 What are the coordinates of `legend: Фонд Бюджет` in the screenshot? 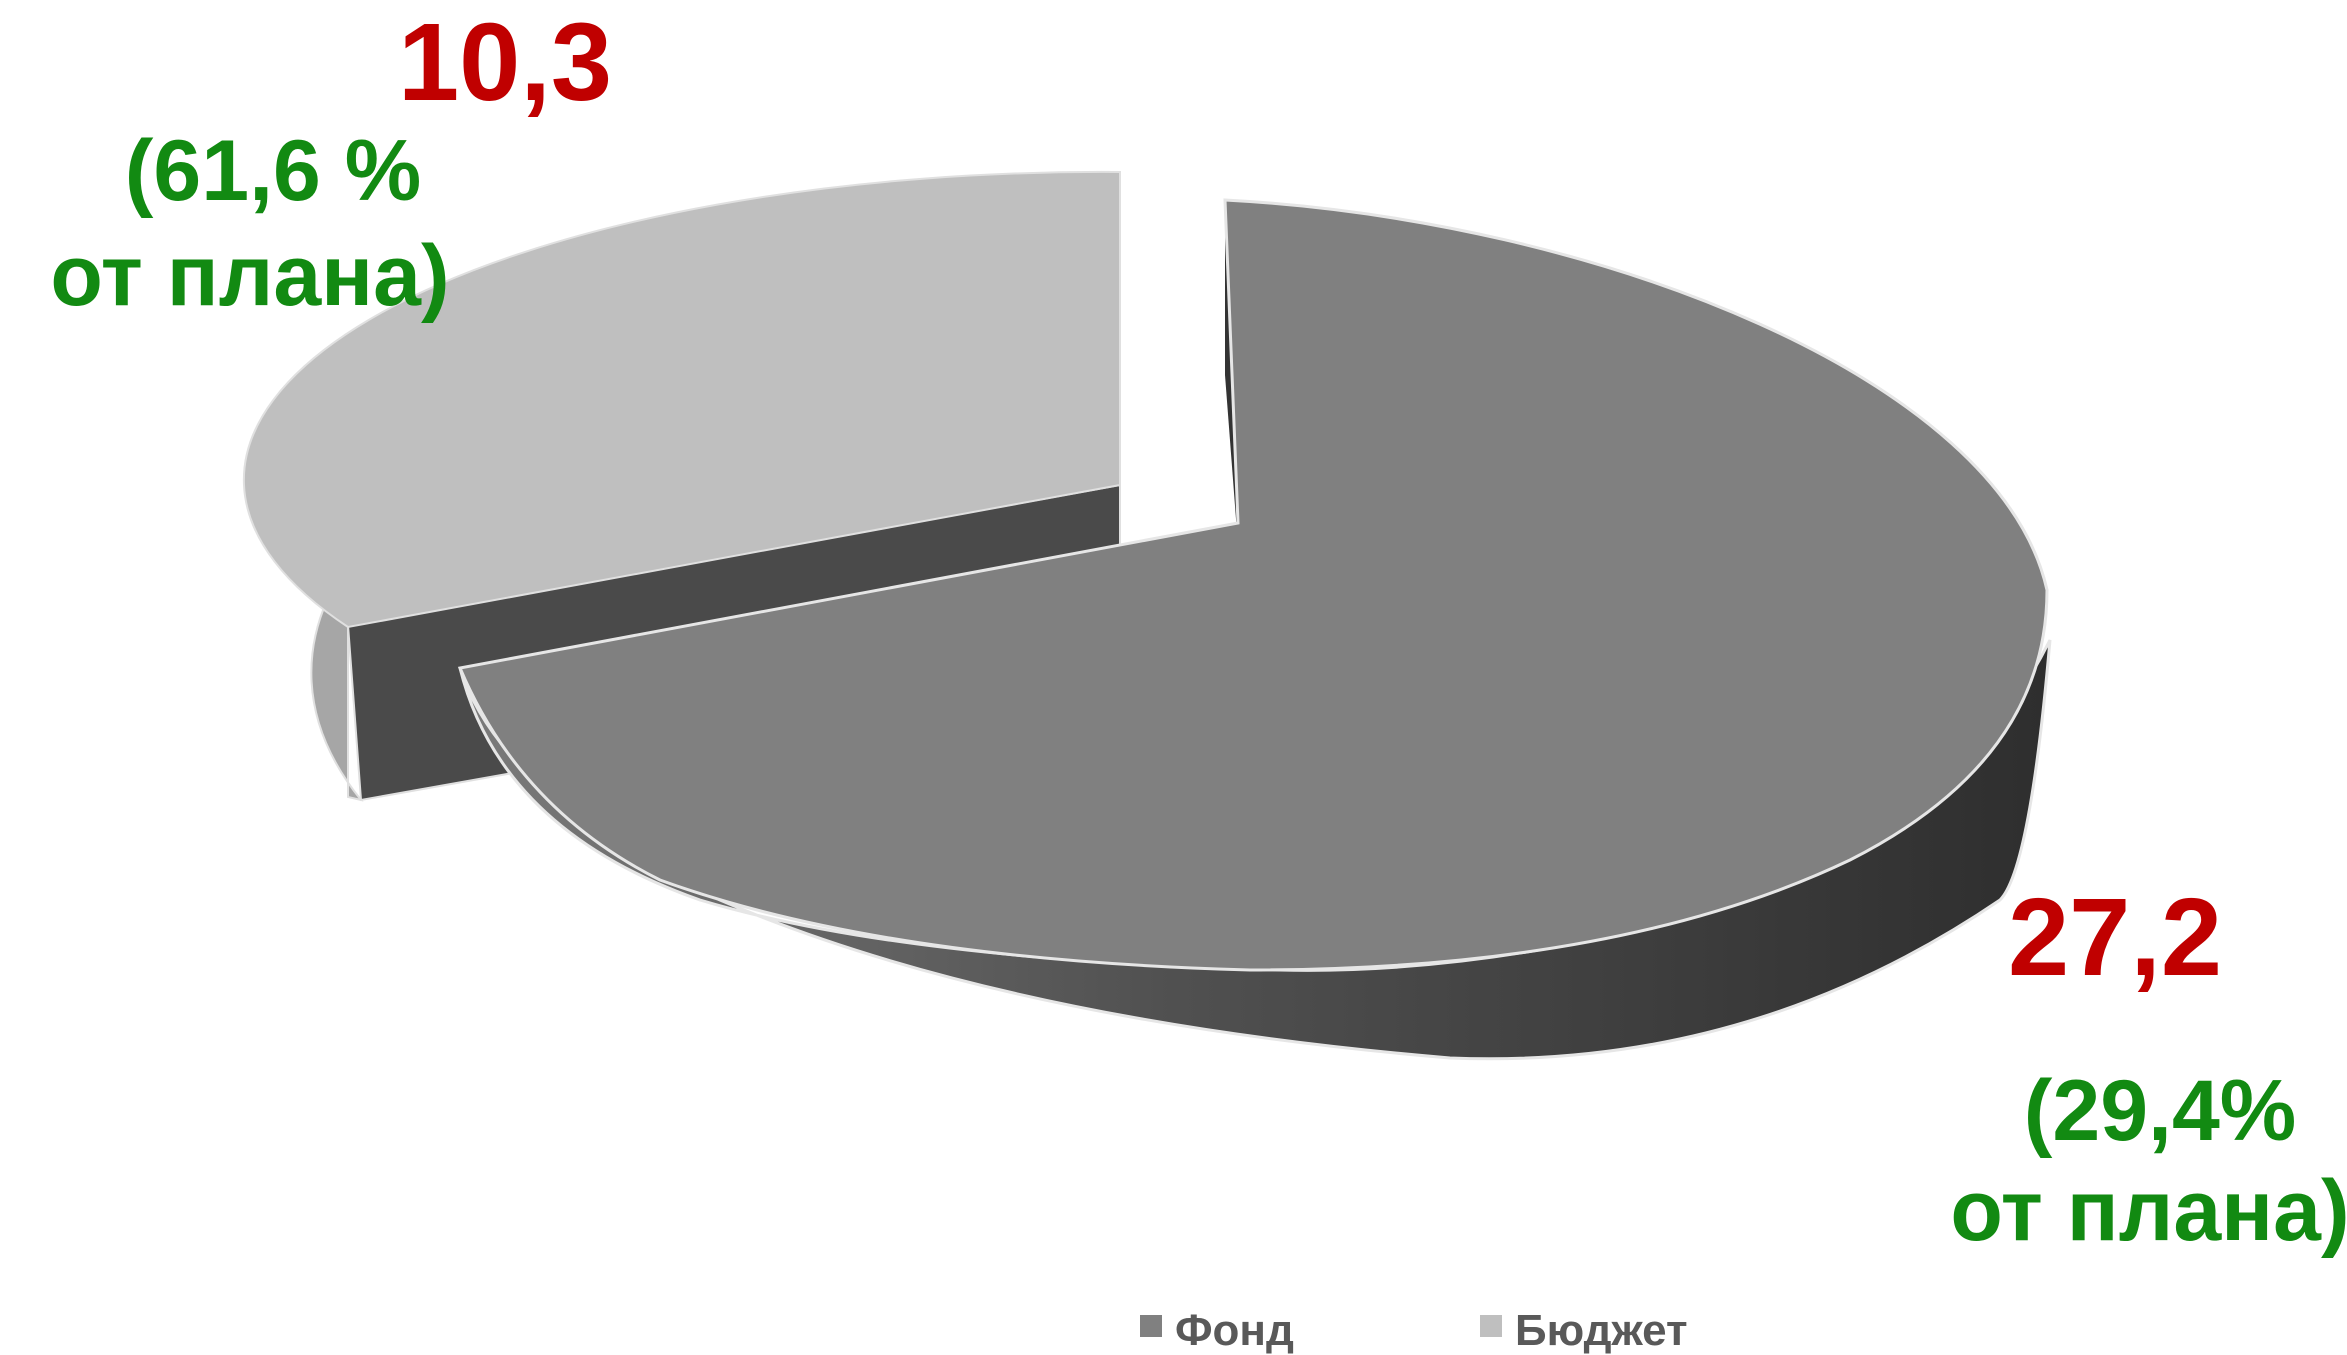 It's located at (1414, 1330).